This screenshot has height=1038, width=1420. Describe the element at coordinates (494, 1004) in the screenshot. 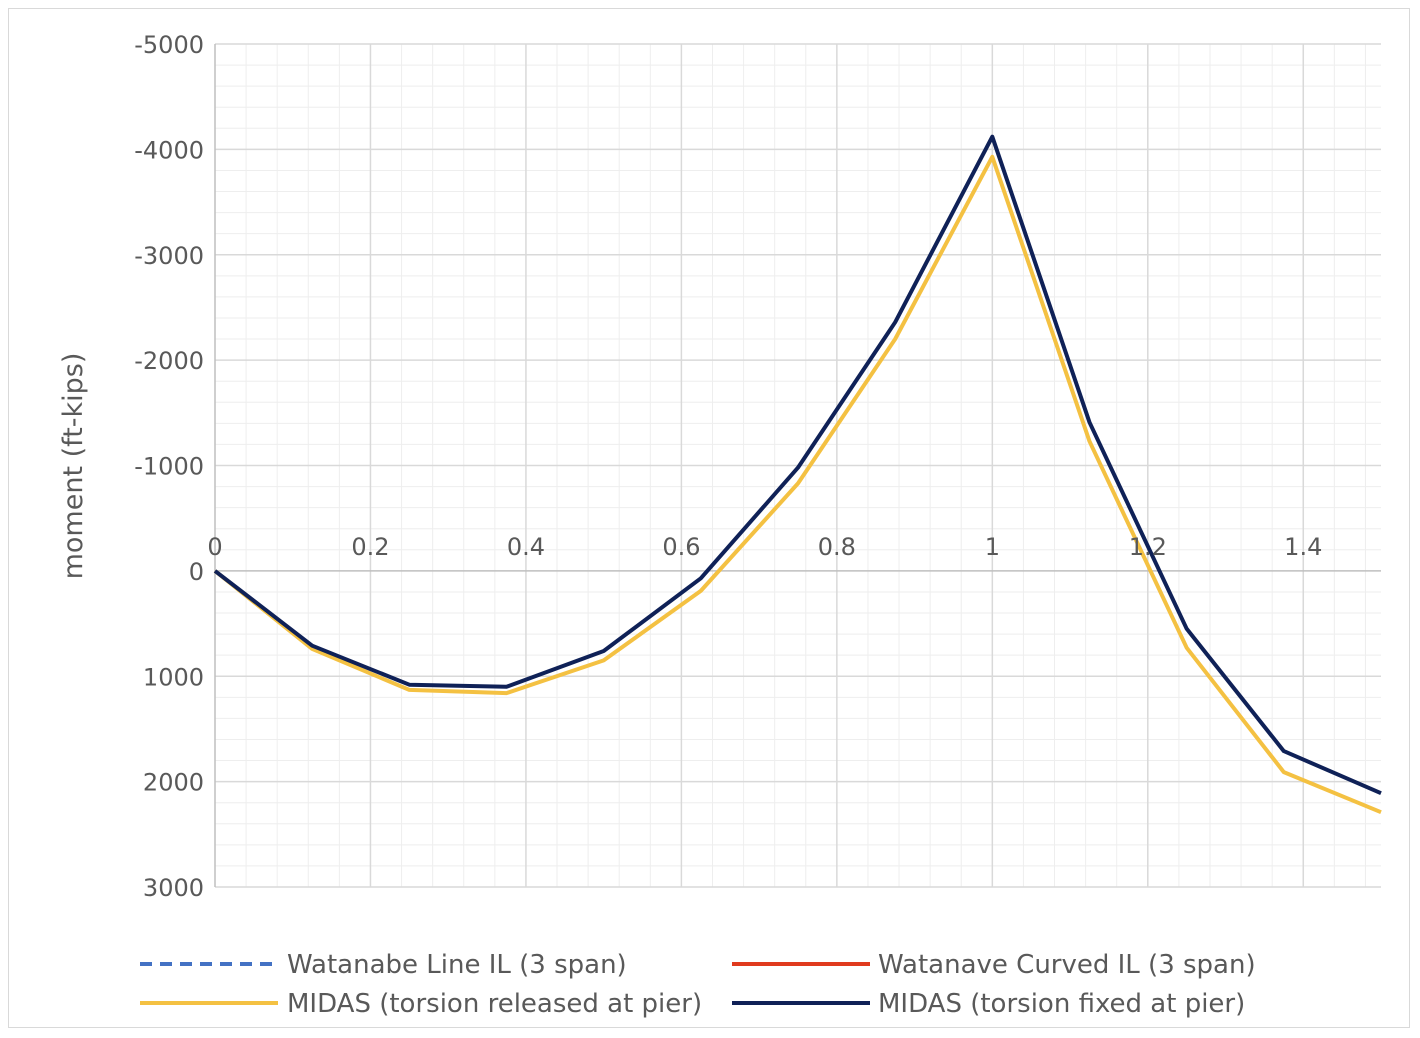

I see `legend-label-2: MIDAS (torsion released at pier)` at that location.